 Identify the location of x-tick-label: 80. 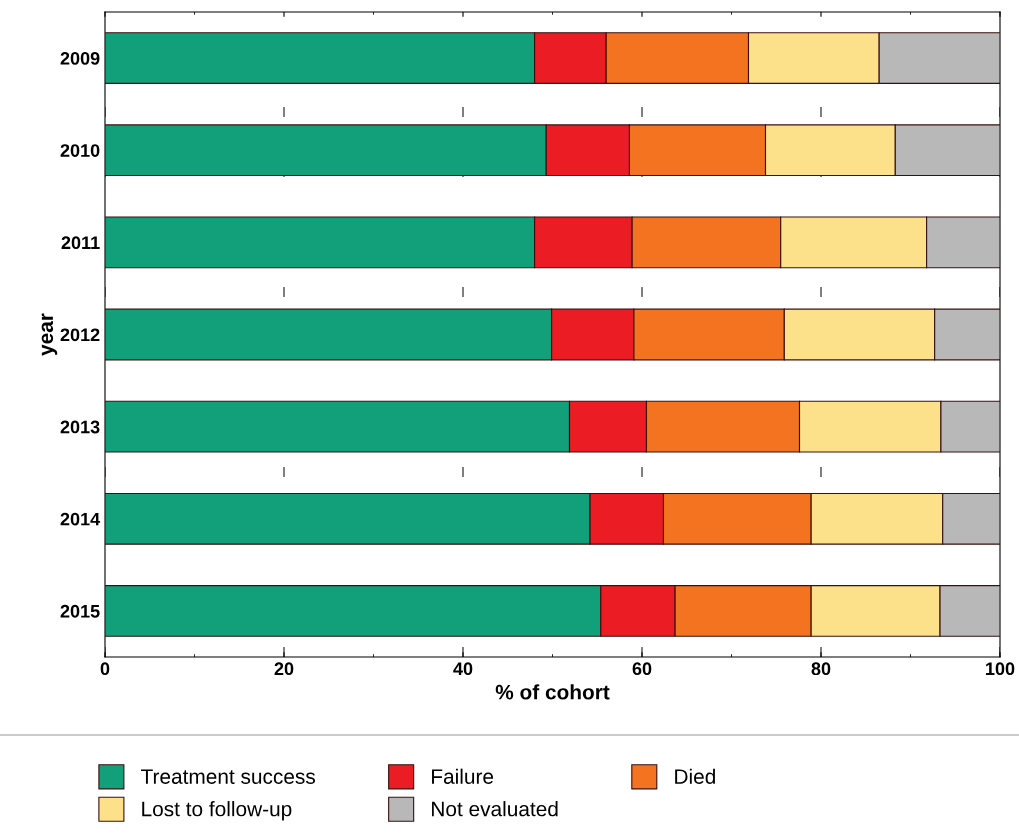
(821, 669).